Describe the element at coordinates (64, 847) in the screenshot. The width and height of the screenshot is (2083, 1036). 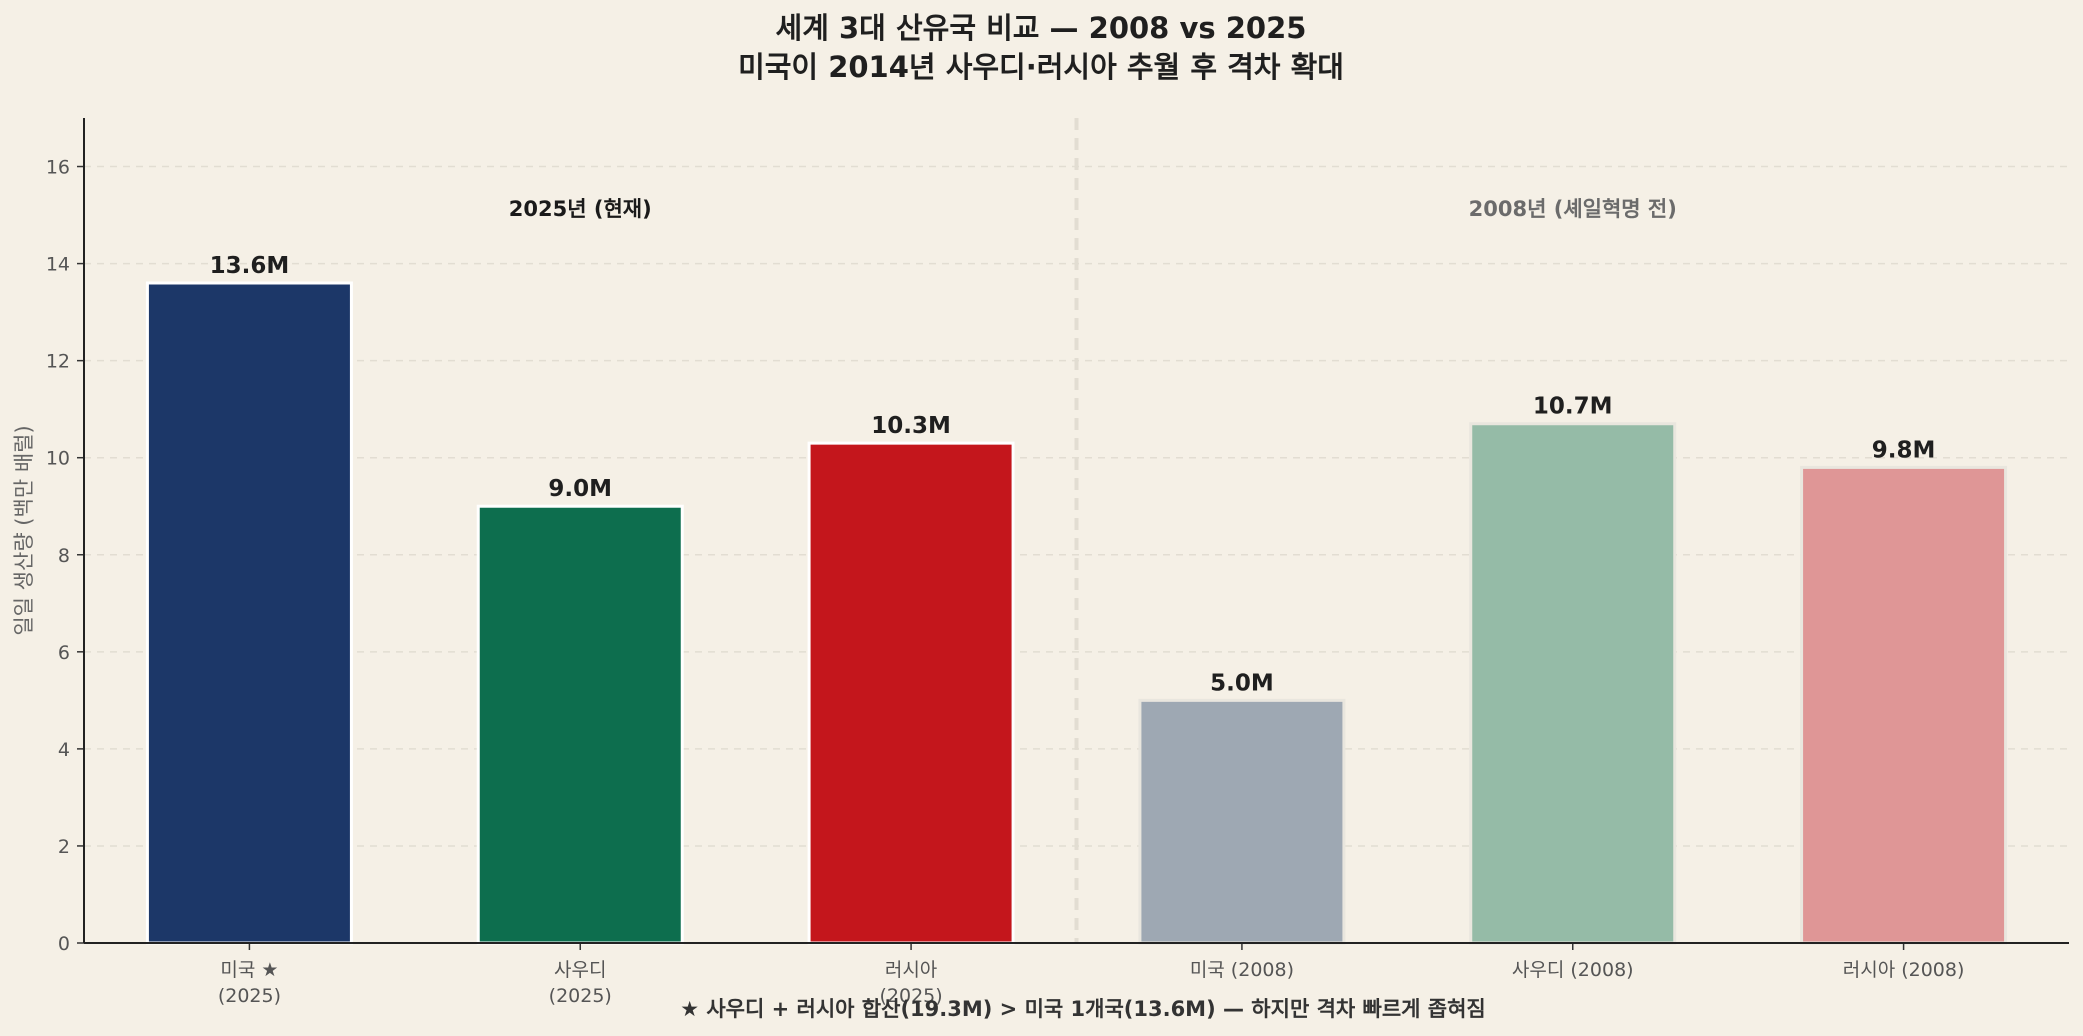
I see `y-tick-label: 2` at that location.